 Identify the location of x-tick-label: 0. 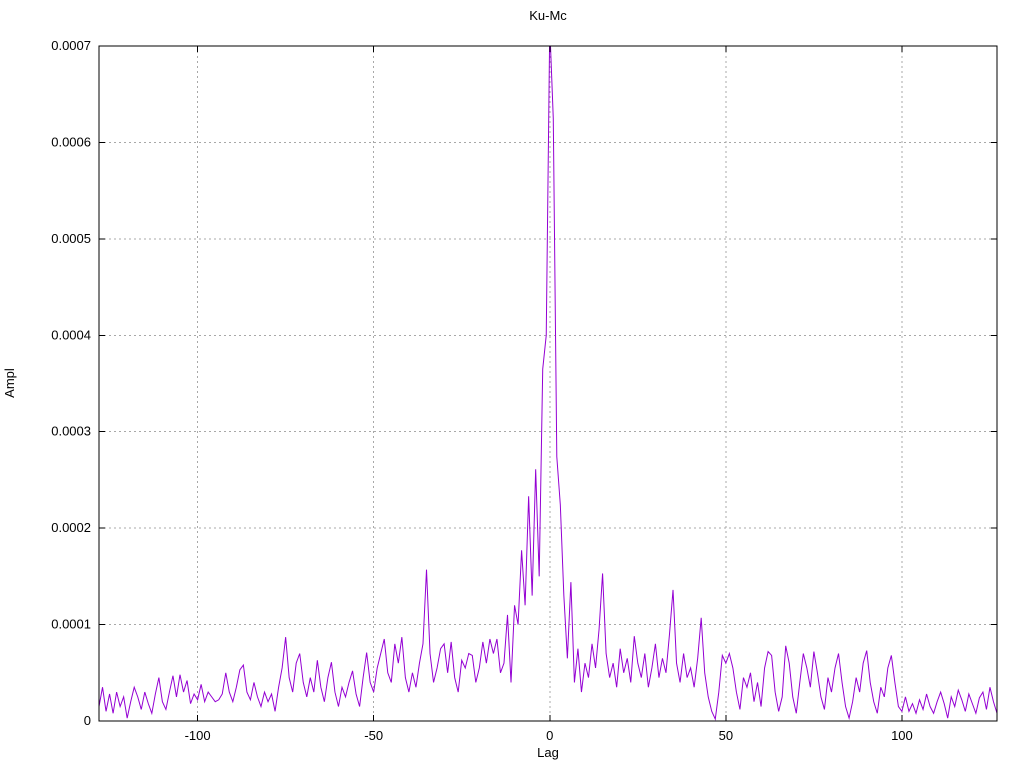
(549, 735).